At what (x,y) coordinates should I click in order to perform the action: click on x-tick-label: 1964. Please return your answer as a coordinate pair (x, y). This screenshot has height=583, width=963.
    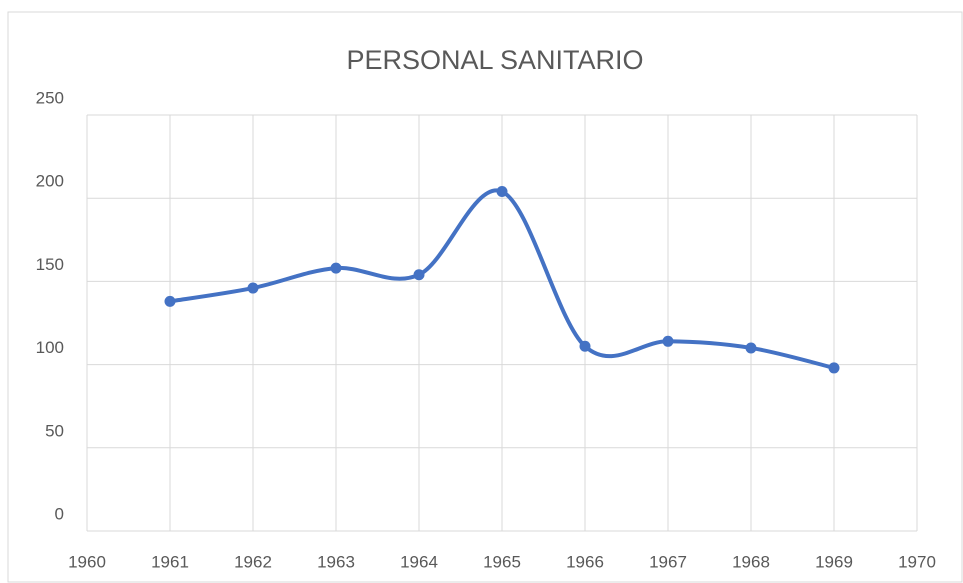
    Looking at the image, I should click on (419, 561).